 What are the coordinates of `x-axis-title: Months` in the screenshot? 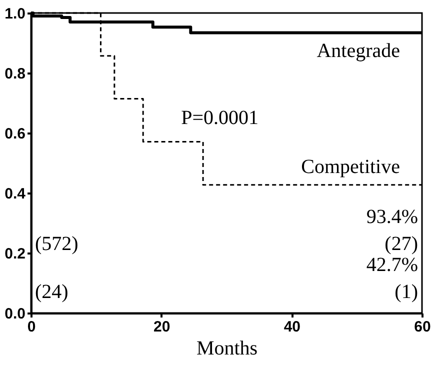 It's located at (227, 349).